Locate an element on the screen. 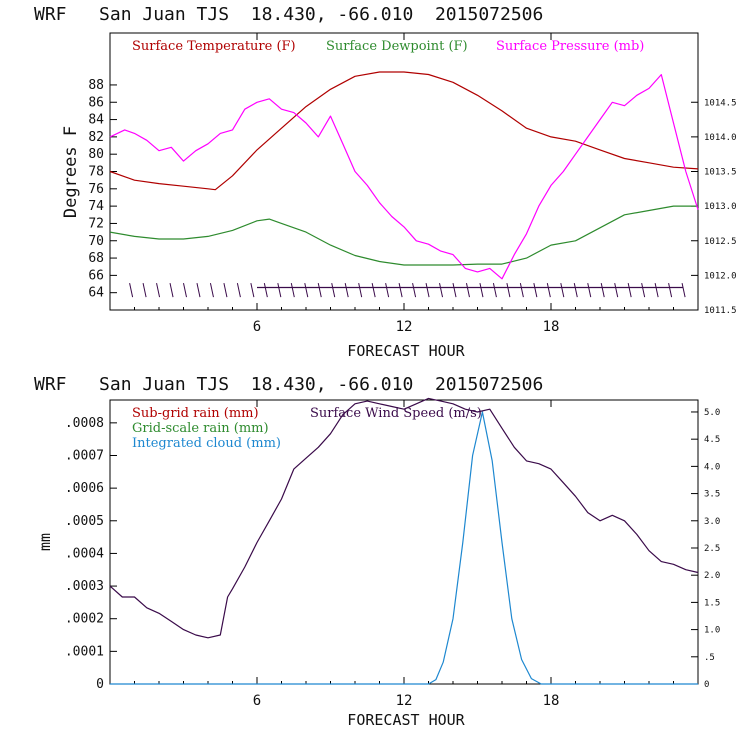 This screenshot has height=740, width=740. y-tick-label: 74 is located at coordinates (96, 206).